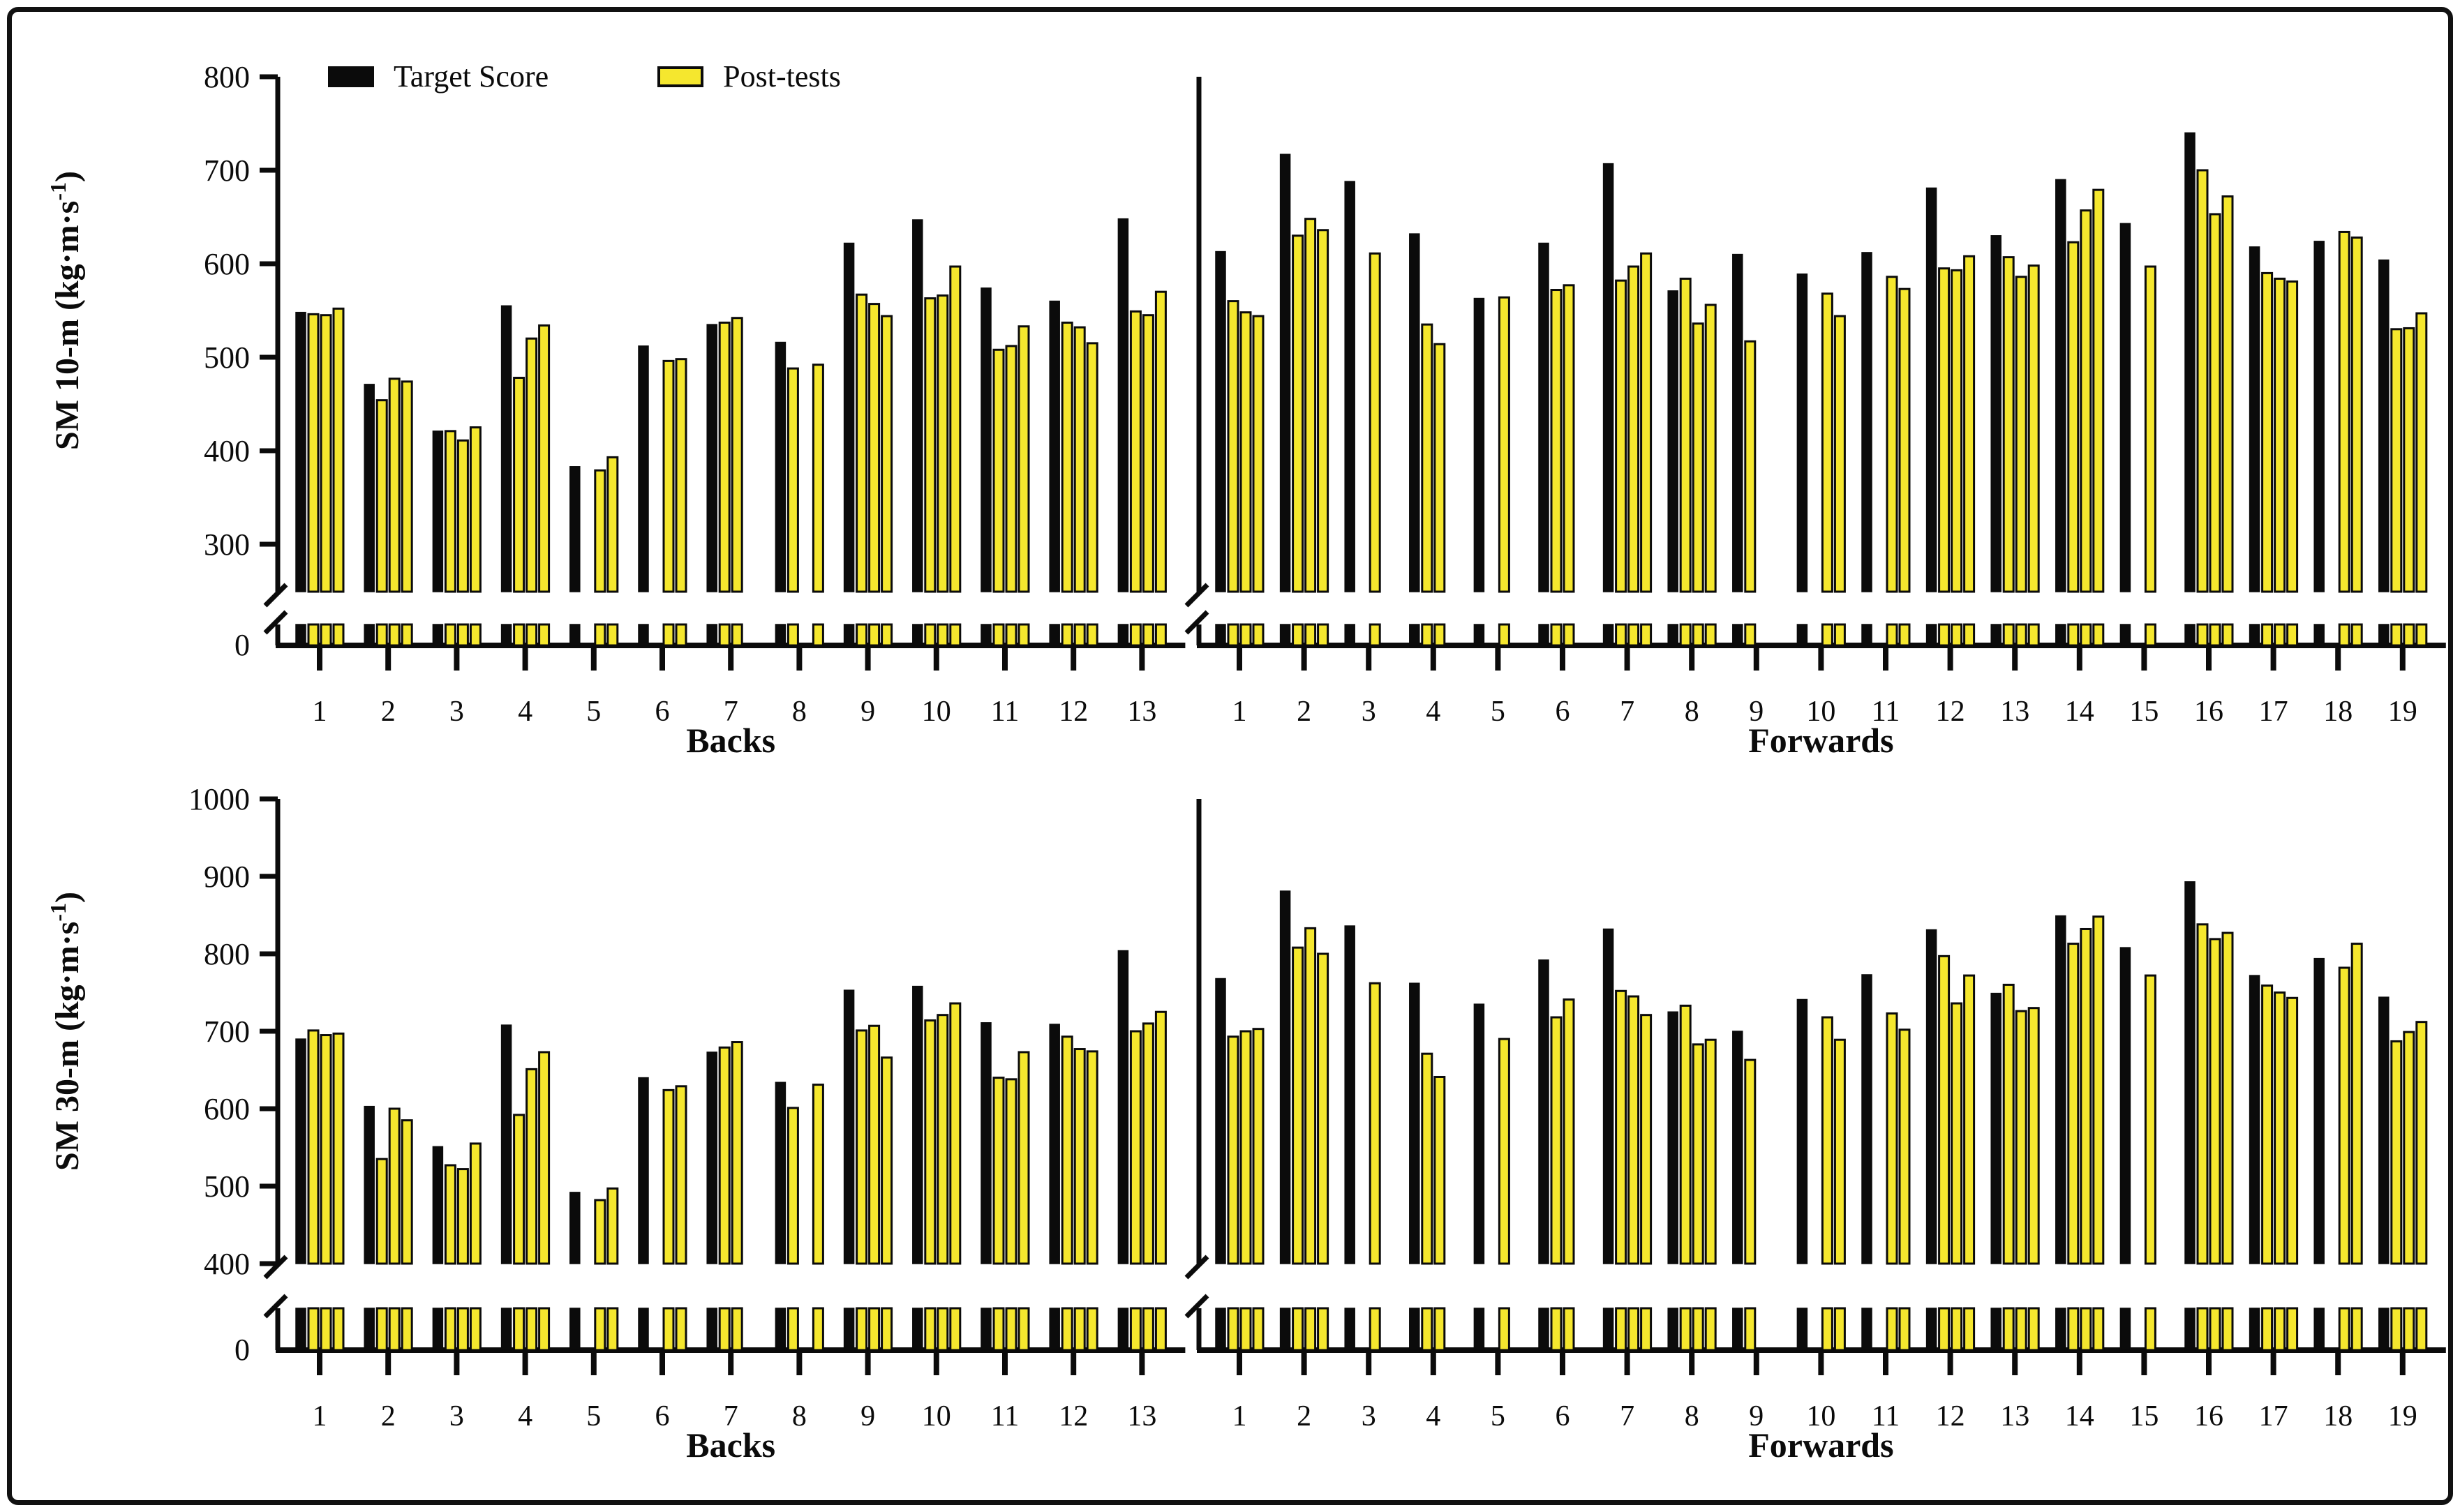  What do you see at coordinates (1504, 1329) in the screenshot?
I see `bar-posttest-SM30-m-forwards-p5-stub` at bounding box center [1504, 1329].